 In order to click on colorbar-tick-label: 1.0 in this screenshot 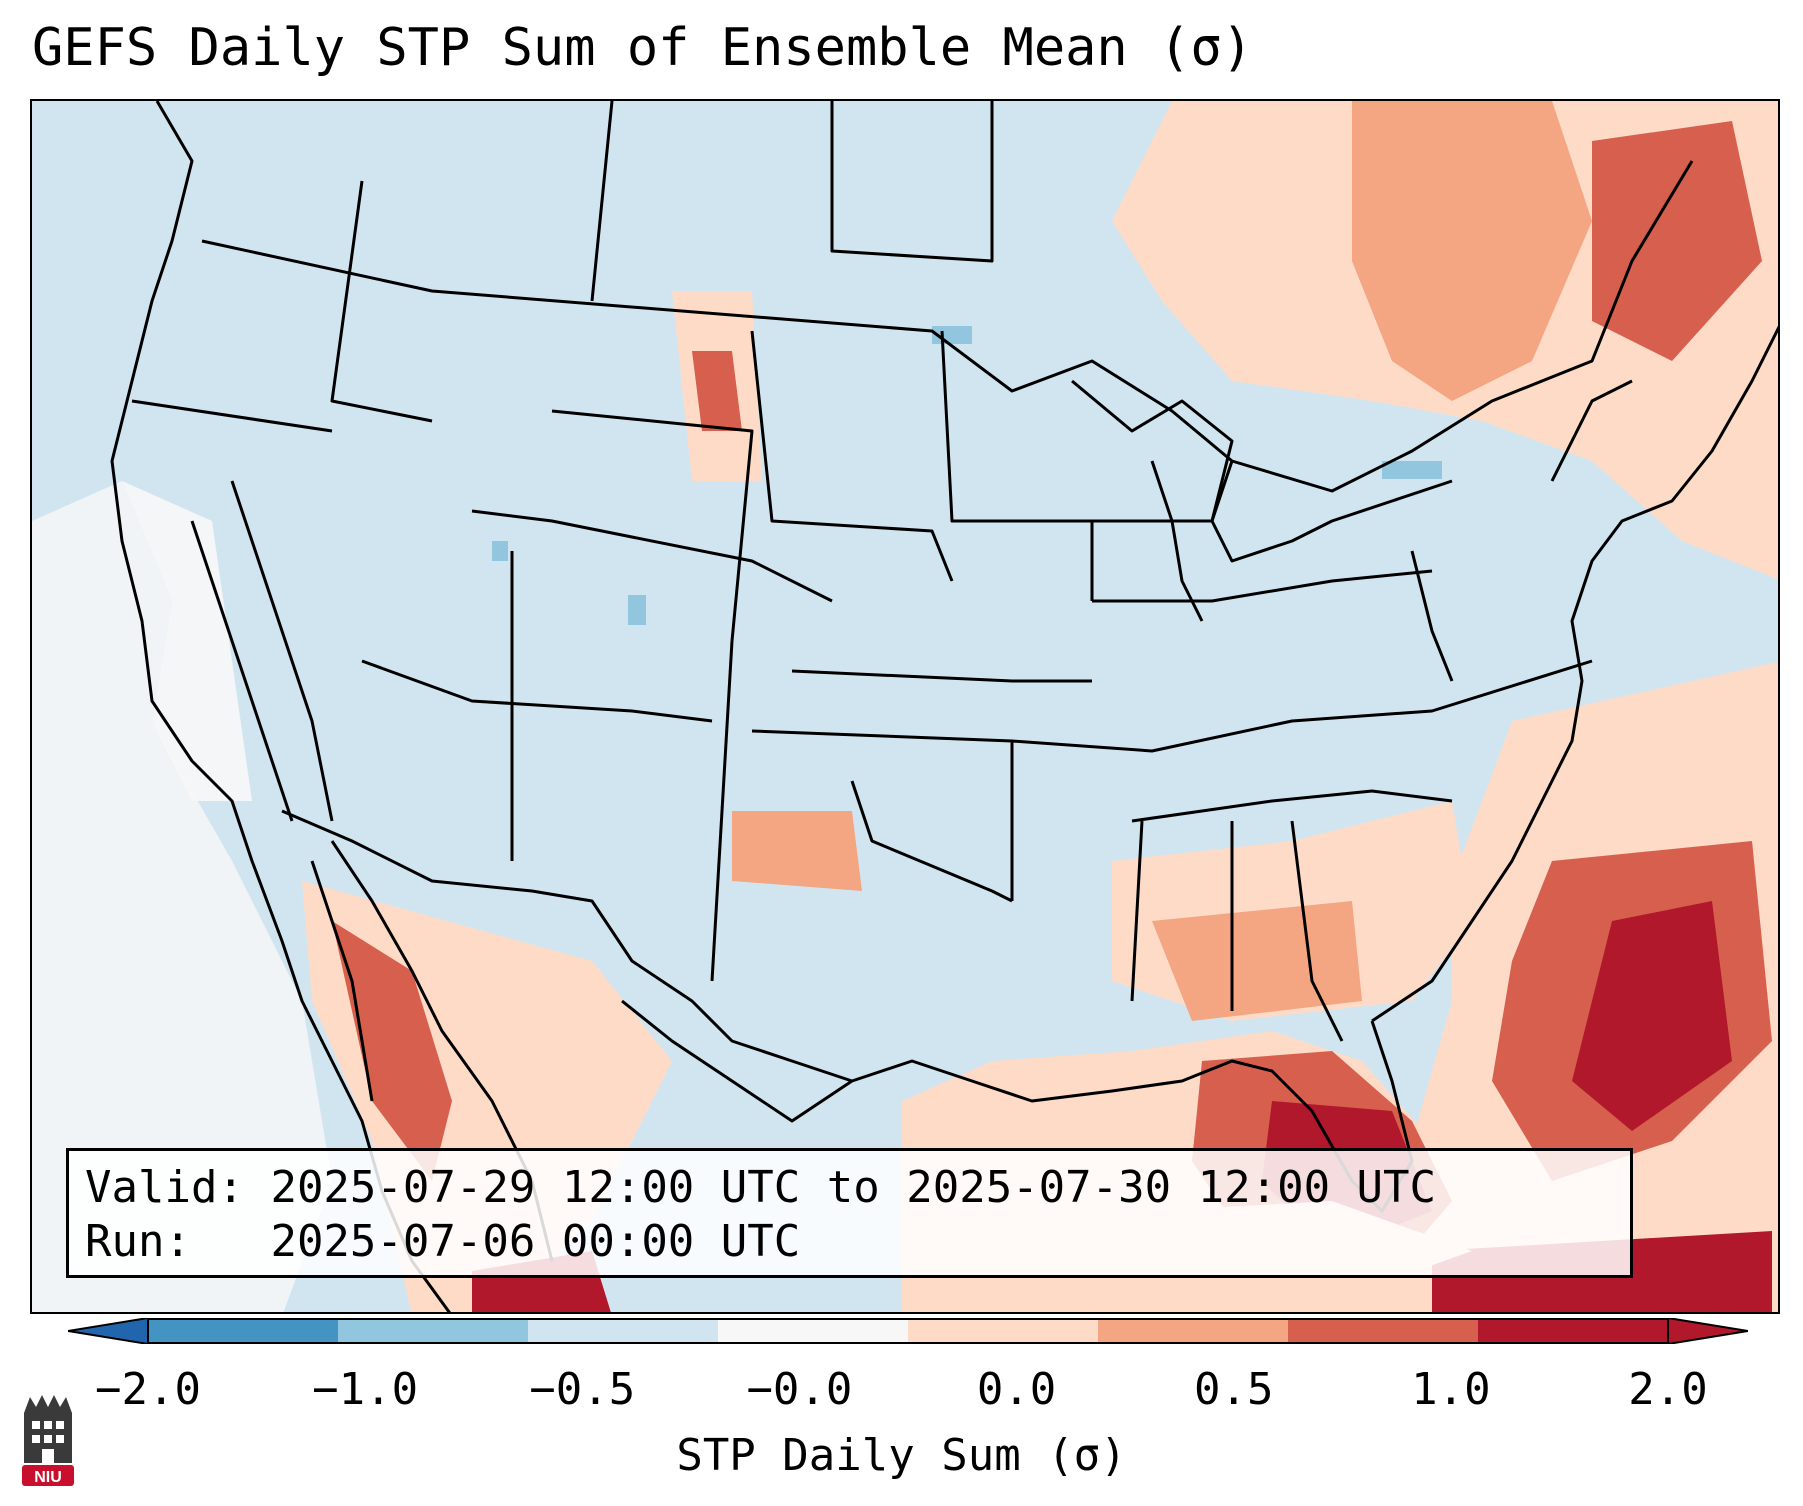, I will do `click(1451, 1389)`.